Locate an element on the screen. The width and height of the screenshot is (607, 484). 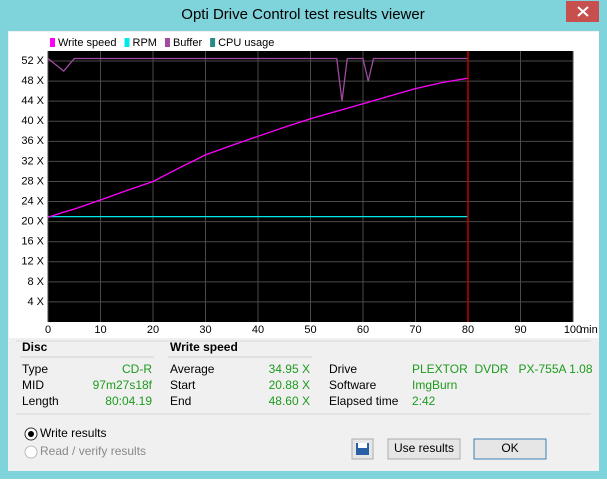
window-title: Opti Drive Control test results viewer is located at coordinates (302, 14).